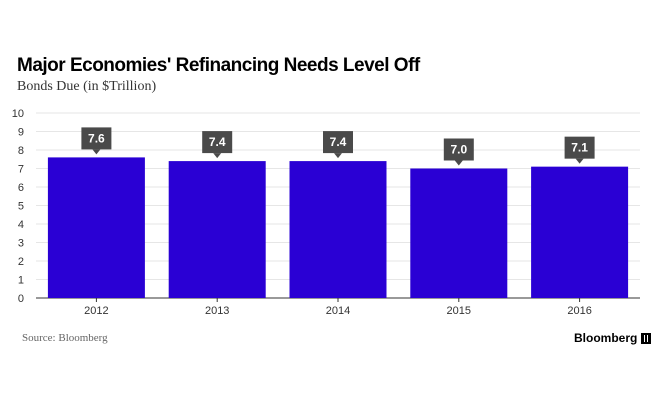 The width and height of the screenshot is (665, 400). I want to click on y-tick-label: 7, so click(21, 170).